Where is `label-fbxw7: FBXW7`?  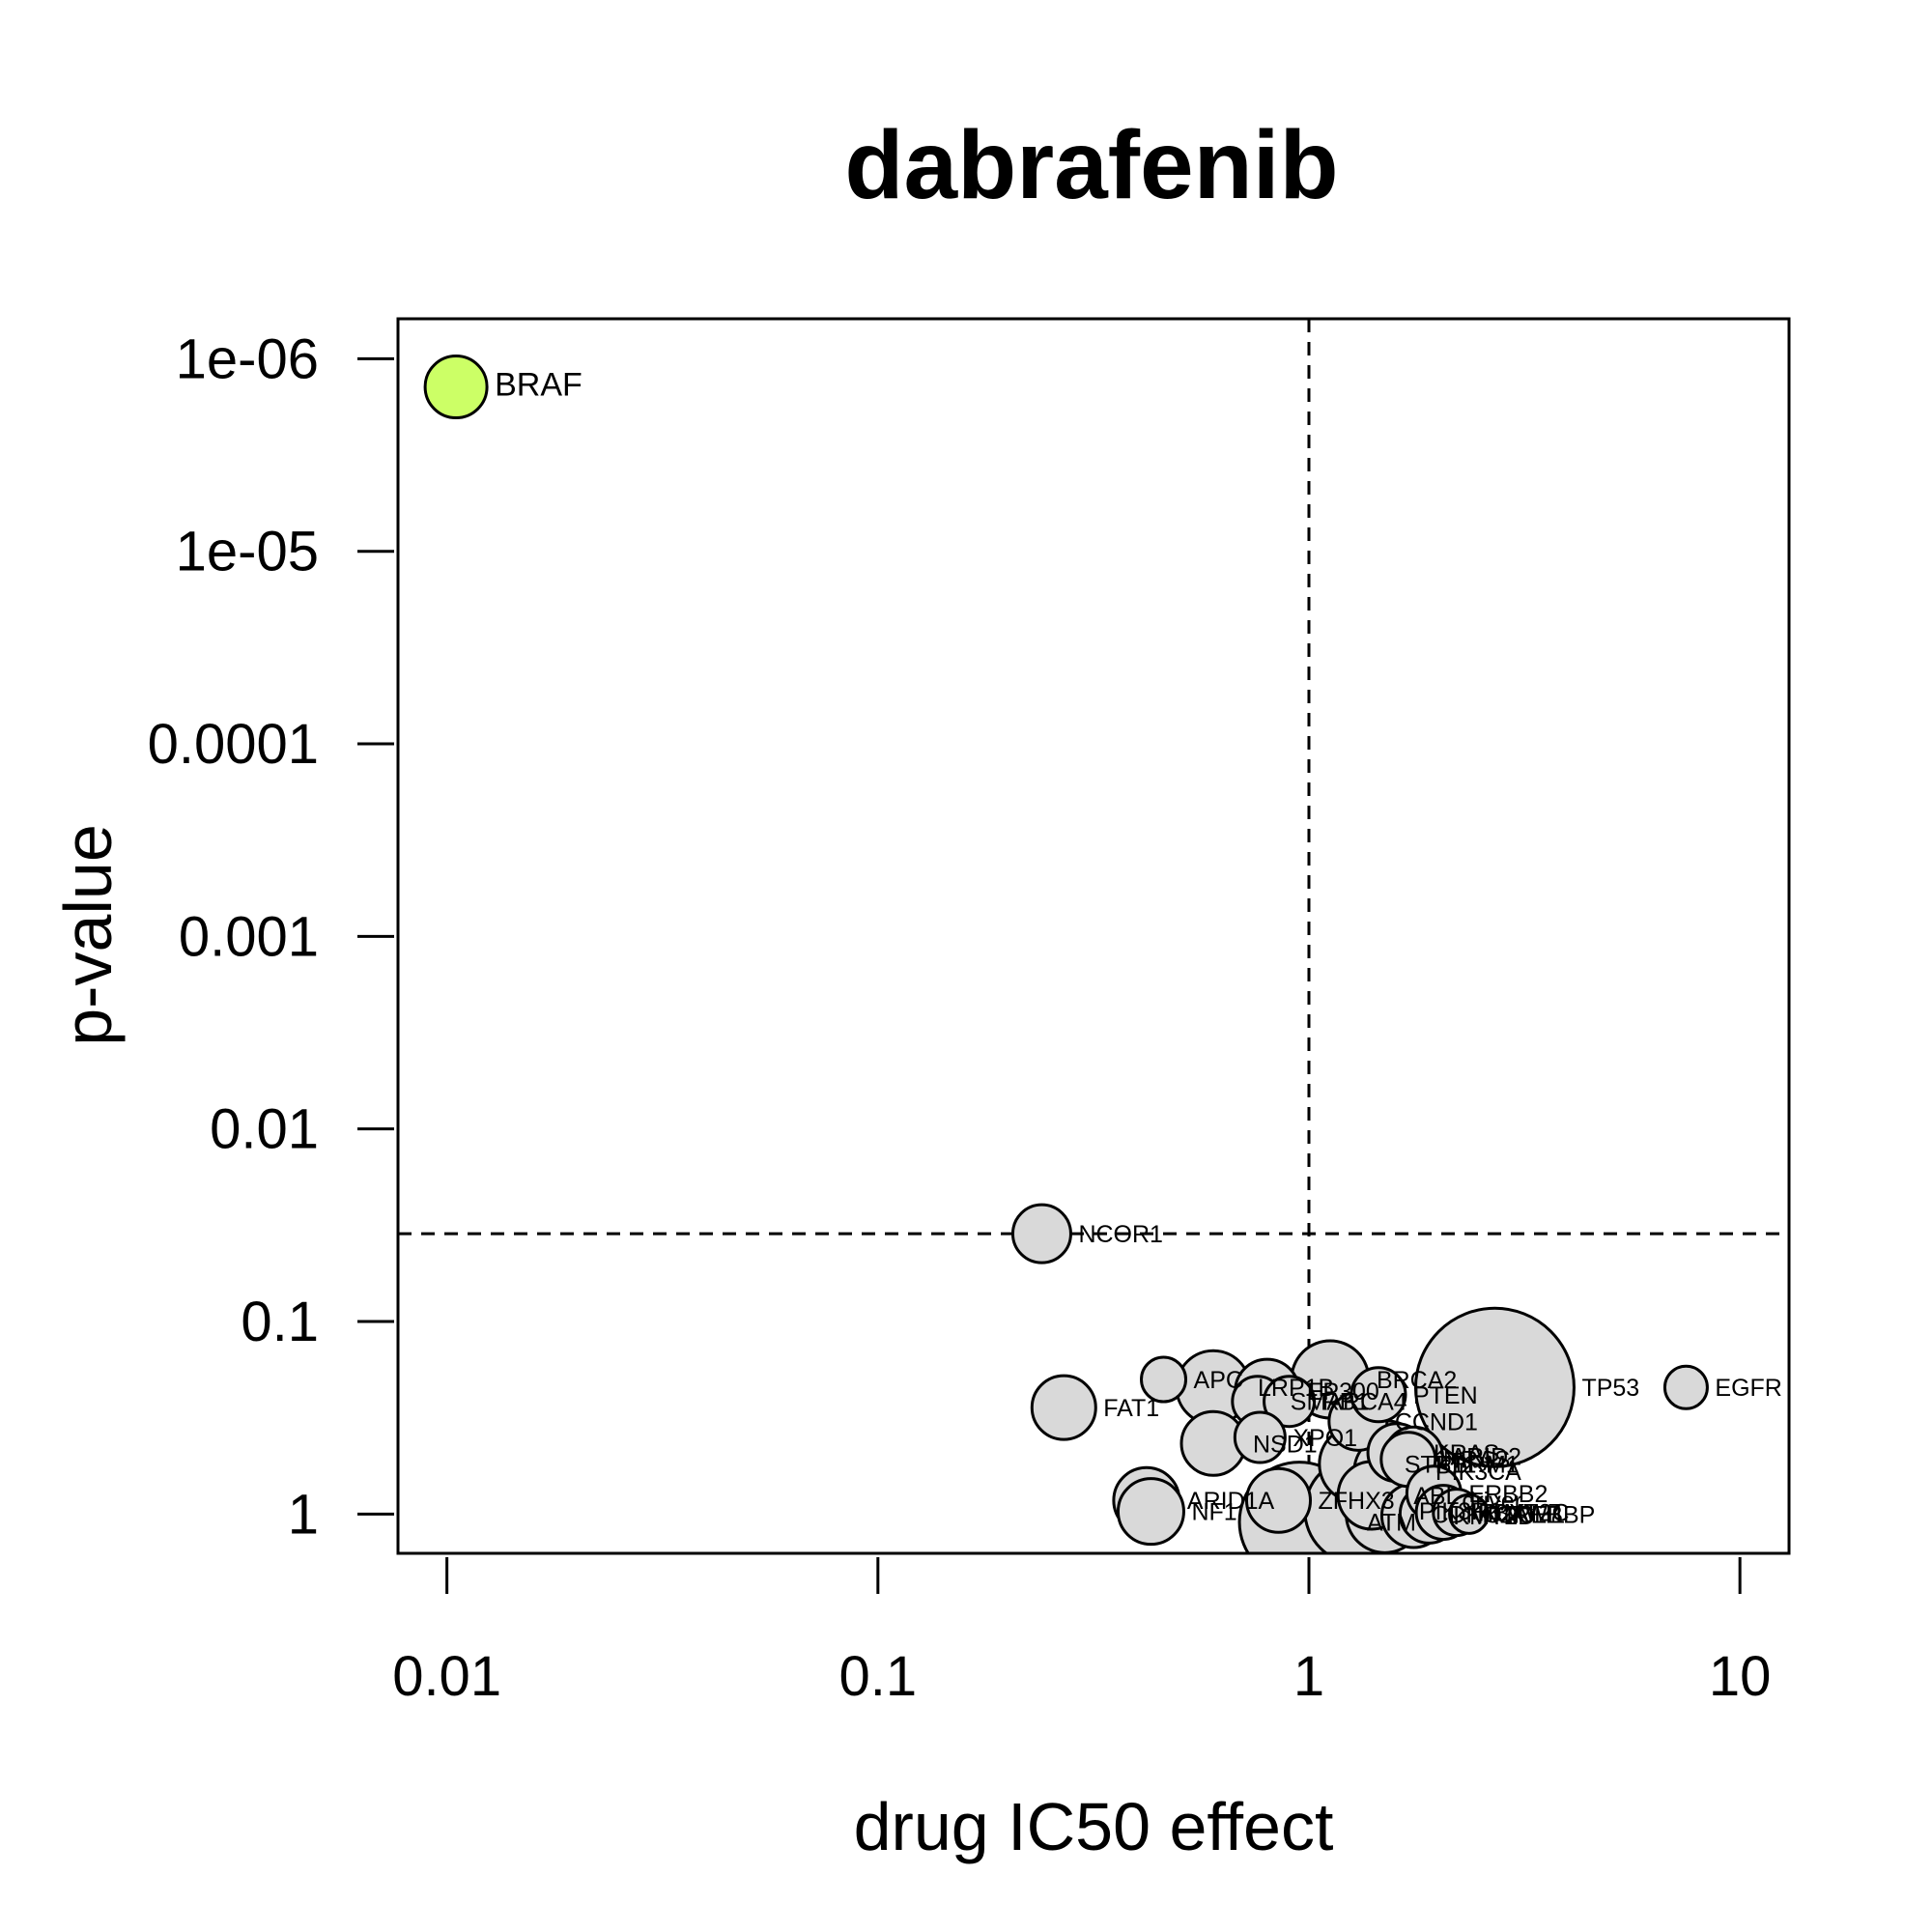
label-fbxw7: FBXW7 is located at coordinates (1519, 1513).